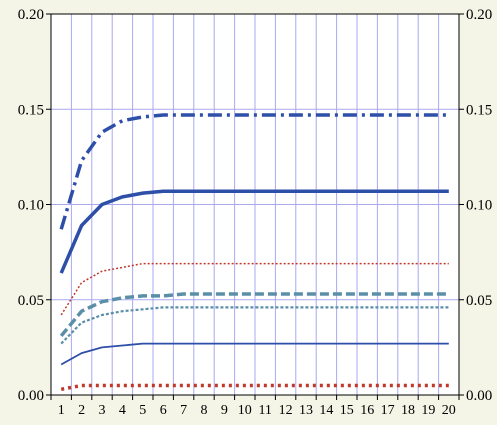 The image size is (497, 425). What do you see at coordinates (31, 110) in the screenshot?
I see `y-tick-label-left: 0.15` at bounding box center [31, 110].